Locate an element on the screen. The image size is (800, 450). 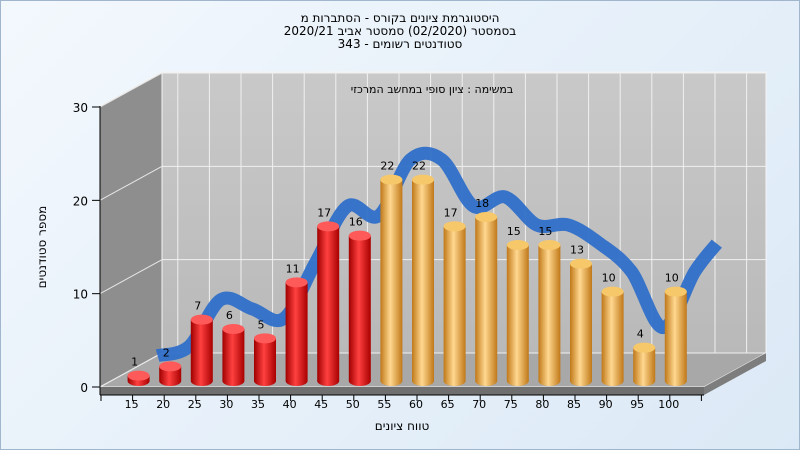
y-tick-label: 10 is located at coordinates (80, 295).